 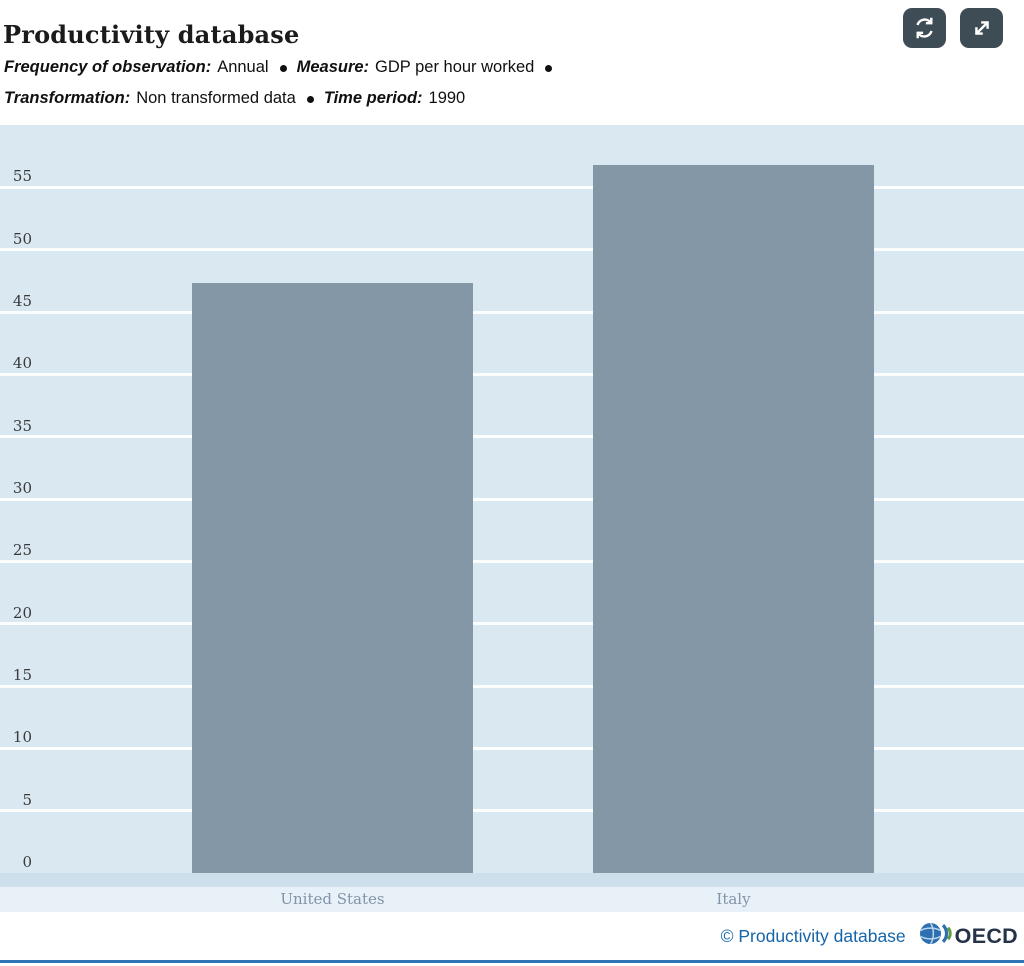 What do you see at coordinates (151, 34) in the screenshot?
I see `page-title: Productivity database` at bounding box center [151, 34].